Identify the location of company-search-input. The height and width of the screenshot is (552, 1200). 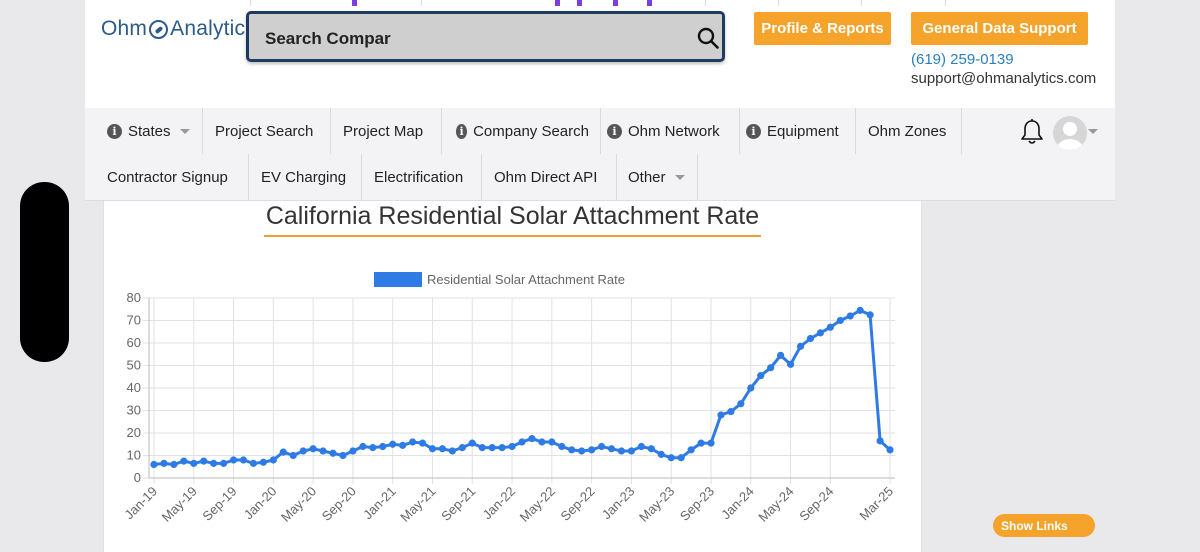
(465, 39).